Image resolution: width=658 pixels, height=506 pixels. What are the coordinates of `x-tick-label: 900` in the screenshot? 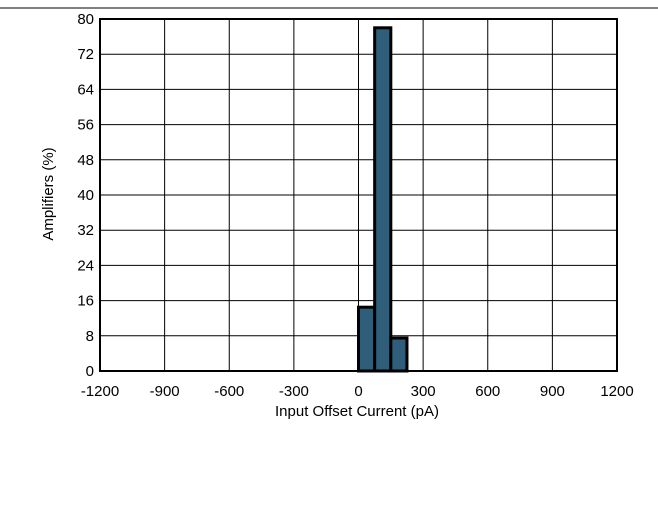 It's located at (552, 391).